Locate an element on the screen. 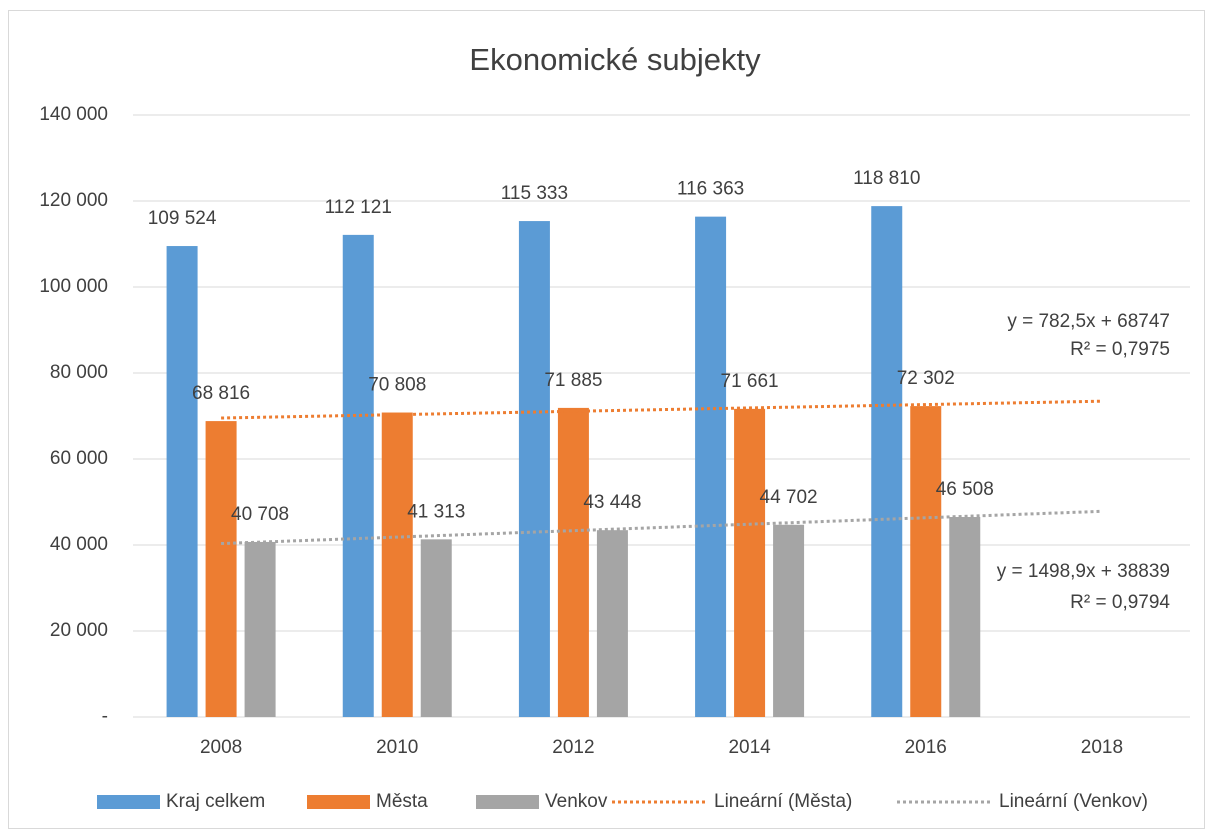 The width and height of the screenshot is (1208, 834). data-label: 71 885 is located at coordinates (573, 380).